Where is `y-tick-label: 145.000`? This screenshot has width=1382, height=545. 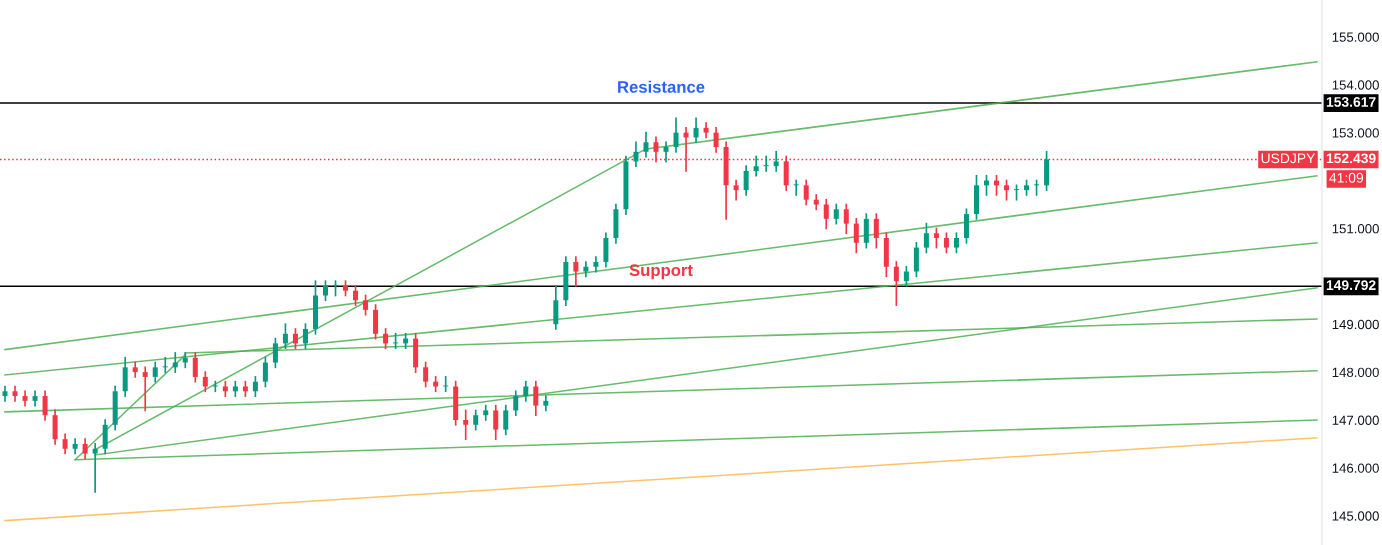 y-tick-label: 145.000 is located at coordinates (1355, 516).